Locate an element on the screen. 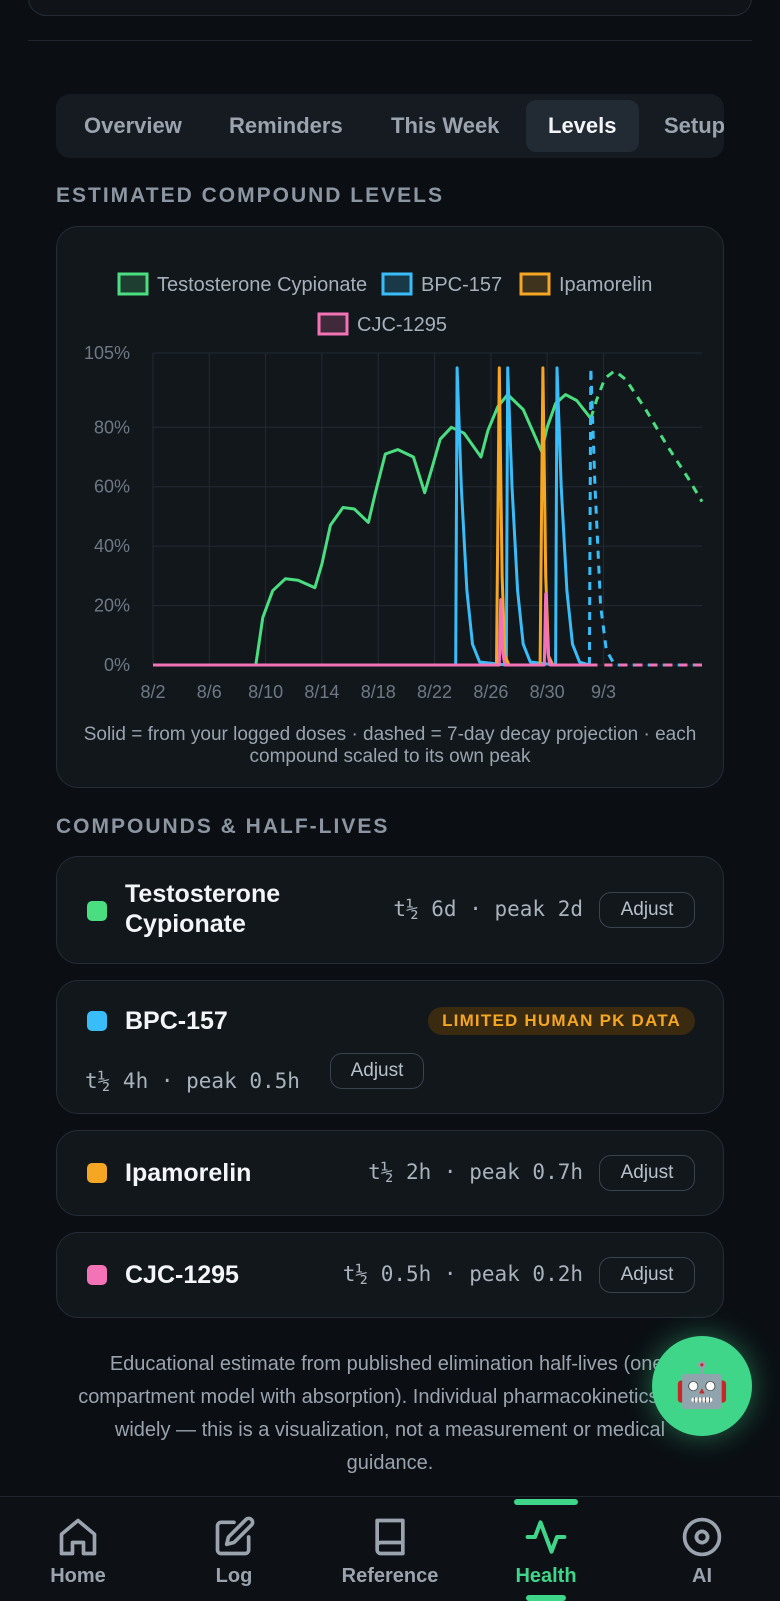  nav-reference: Reference is located at coordinates (390, 1549).